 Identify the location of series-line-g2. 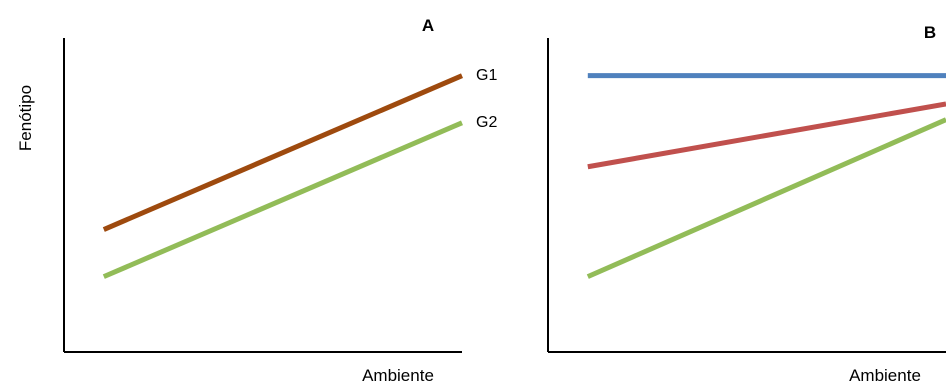
(766, 135).